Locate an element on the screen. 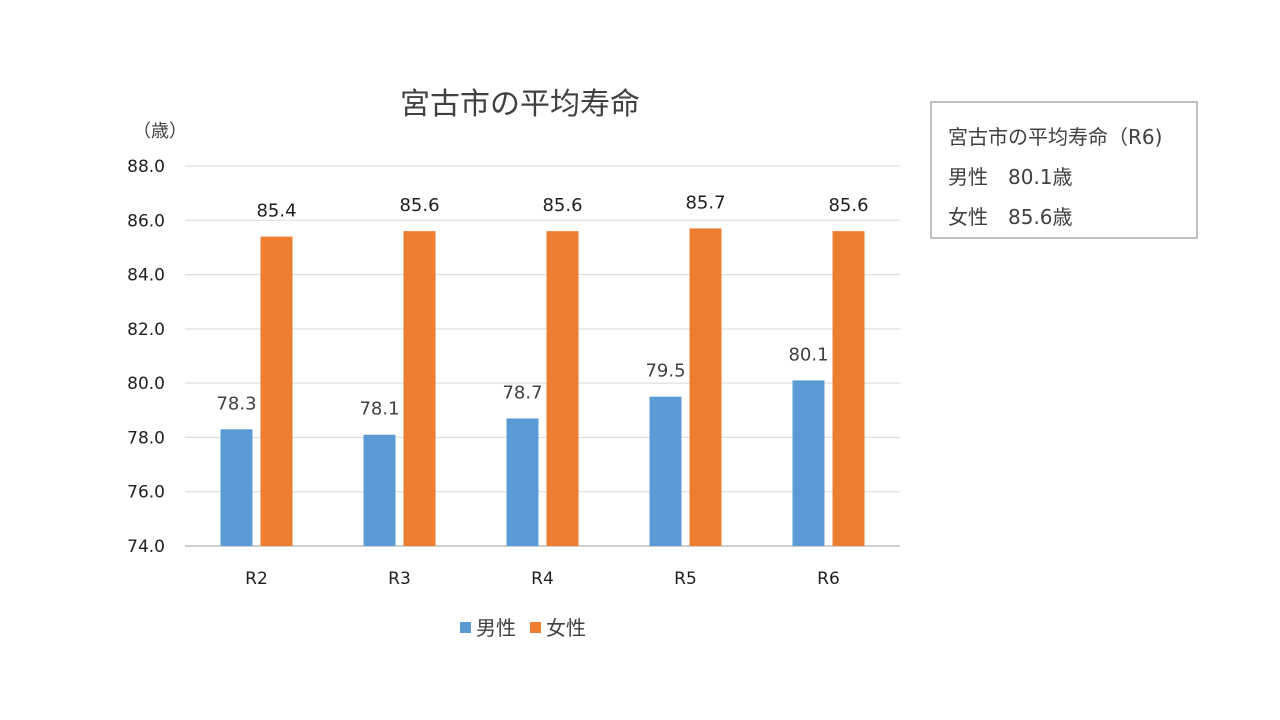 This screenshot has height=720, width=1280. data-label-female: 85.7 is located at coordinates (705, 202).